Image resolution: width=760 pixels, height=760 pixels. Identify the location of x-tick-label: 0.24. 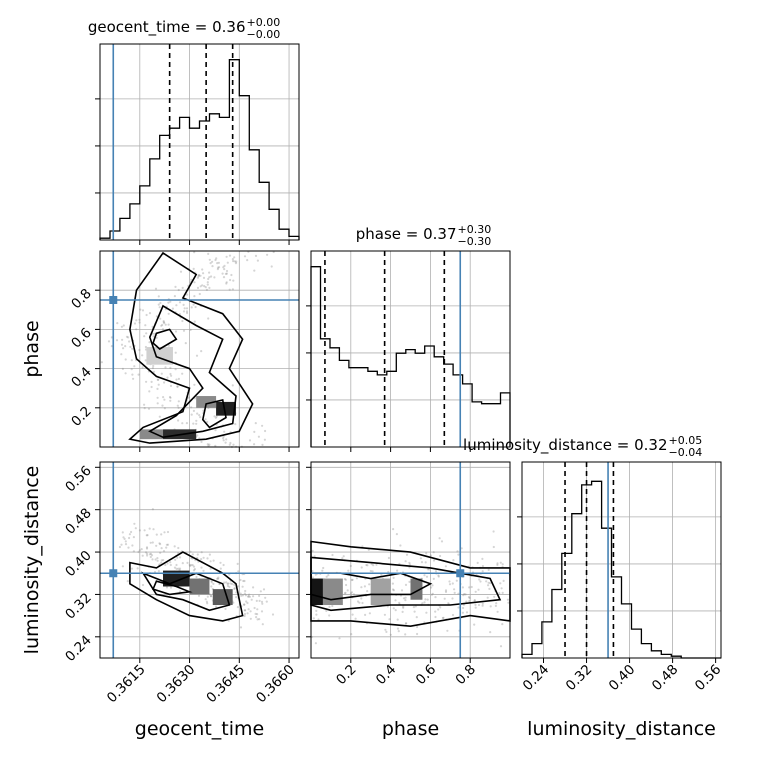
(536, 678).